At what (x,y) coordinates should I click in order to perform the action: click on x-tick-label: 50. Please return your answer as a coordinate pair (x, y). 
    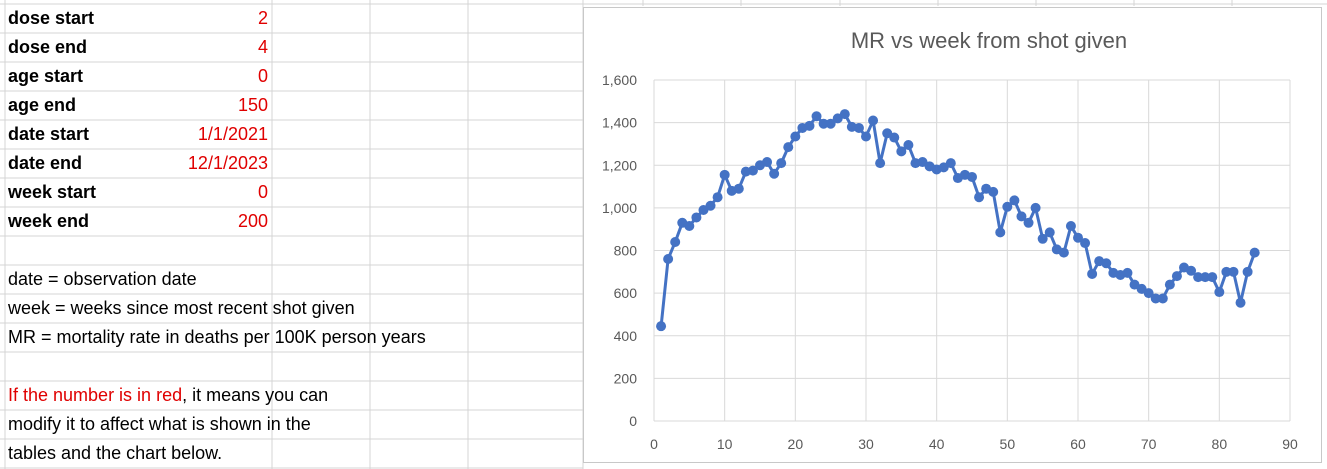
    Looking at the image, I should click on (1008, 444).